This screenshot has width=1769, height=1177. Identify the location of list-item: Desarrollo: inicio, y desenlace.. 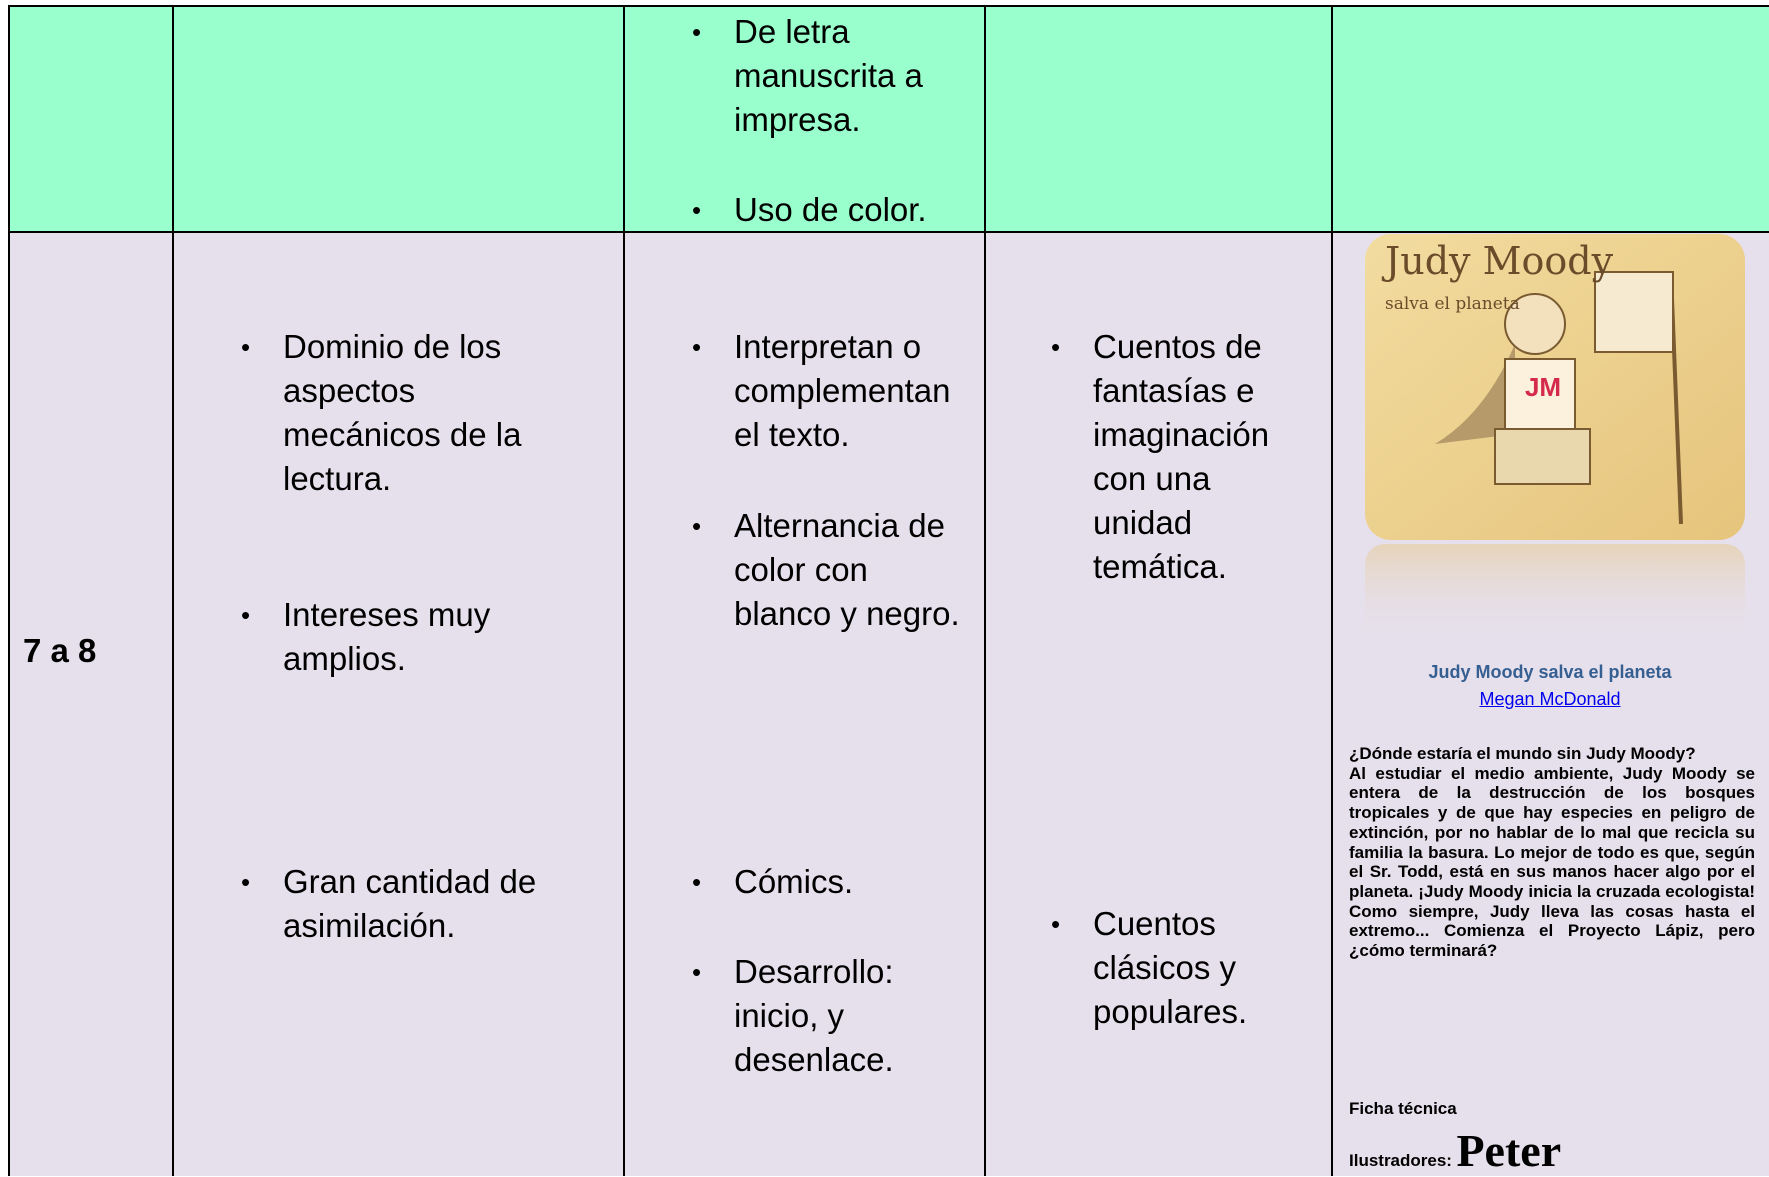
(827, 1016).